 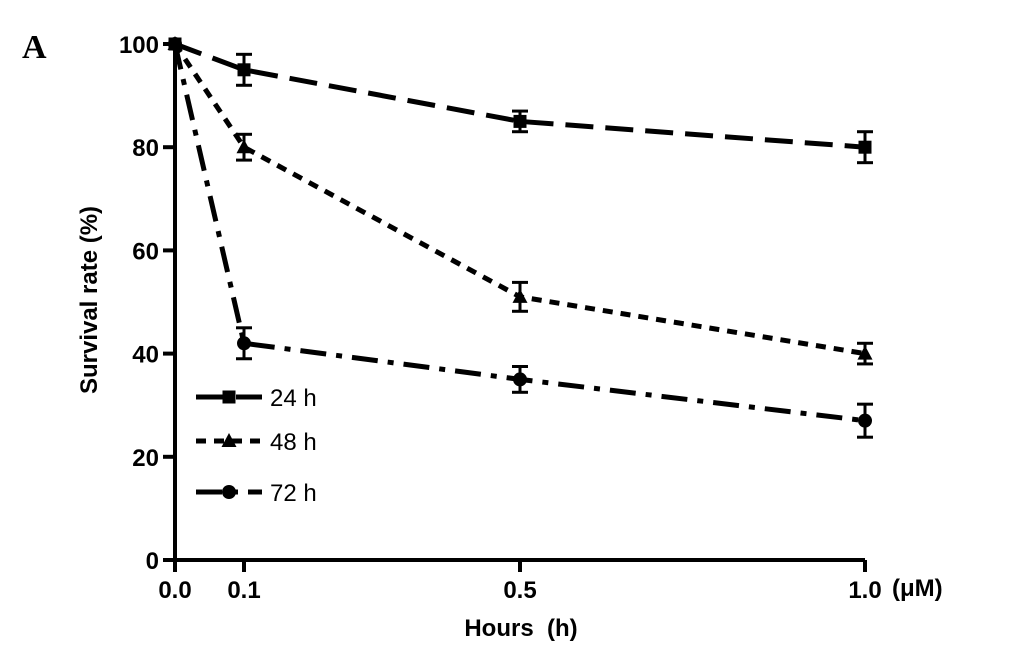 What do you see at coordinates (139, 45) in the screenshot?
I see `y-tick-label: 100` at bounding box center [139, 45].